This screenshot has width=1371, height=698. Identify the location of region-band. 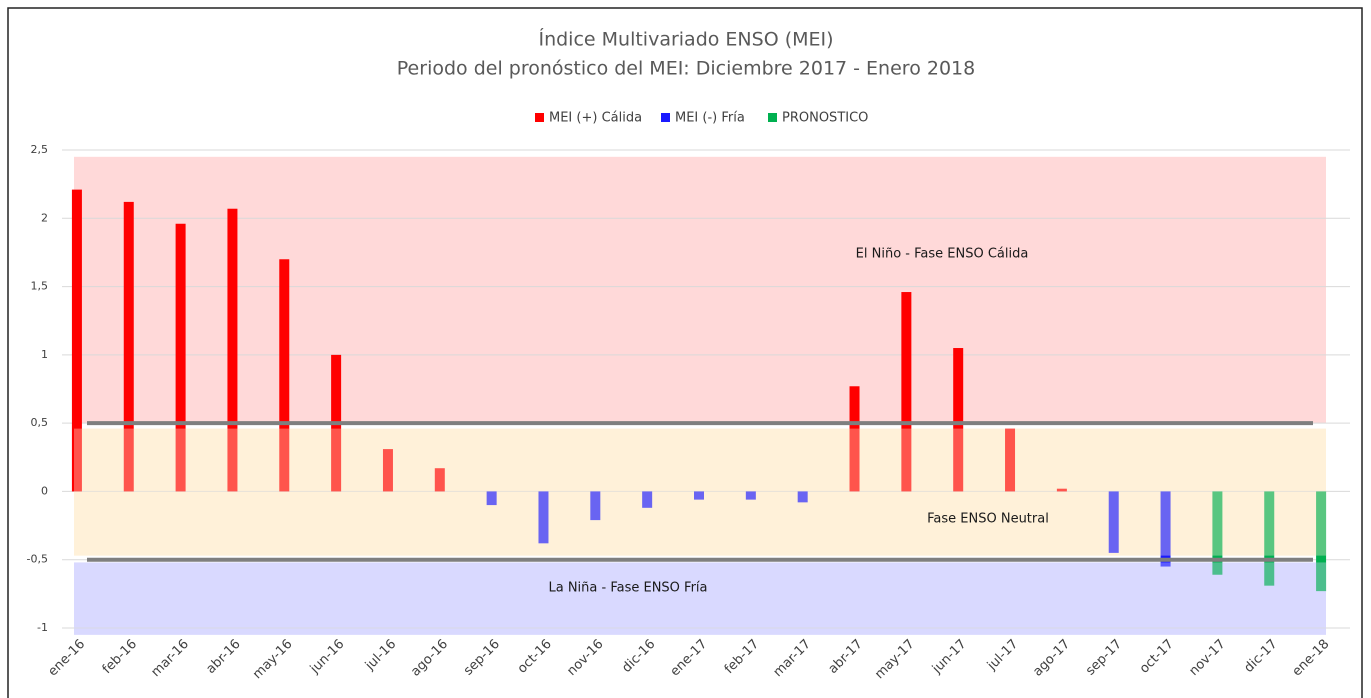
(700, 598).